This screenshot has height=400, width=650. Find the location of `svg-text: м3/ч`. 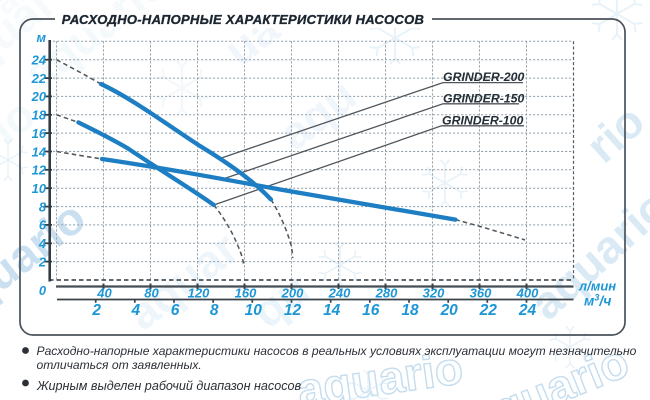

svg-text: м3/ч is located at coordinates (597, 301).